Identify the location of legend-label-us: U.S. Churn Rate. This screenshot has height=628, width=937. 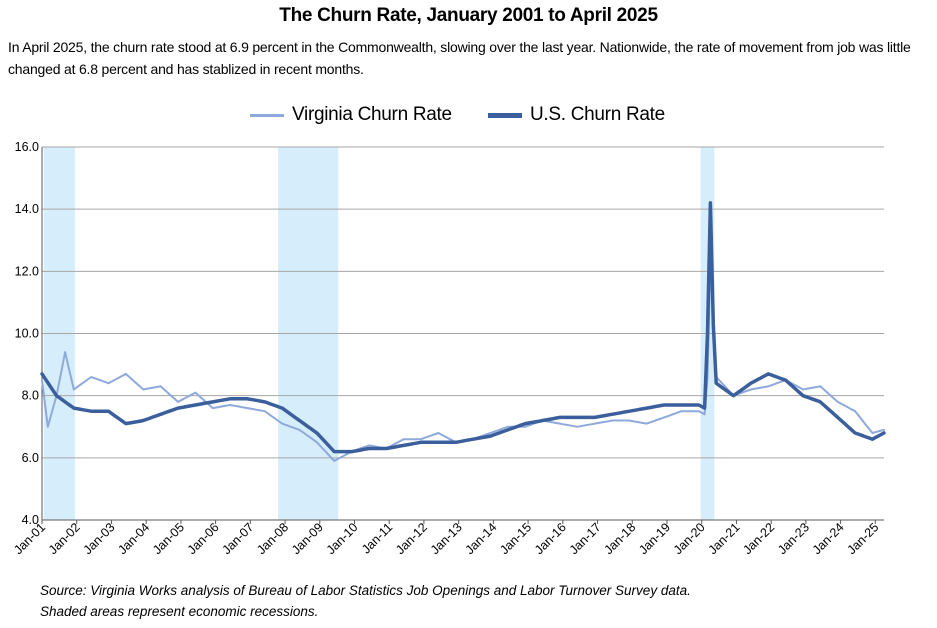
(597, 114).